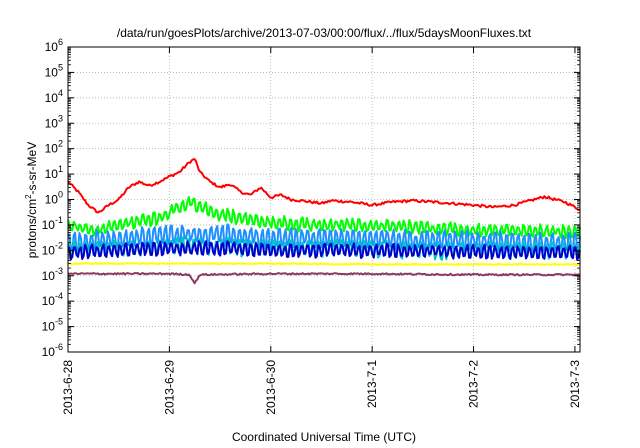 The image size is (640, 448). Describe the element at coordinates (52, 350) in the screenshot. I see `y-tick-label: 10⁻⁶` at that location.